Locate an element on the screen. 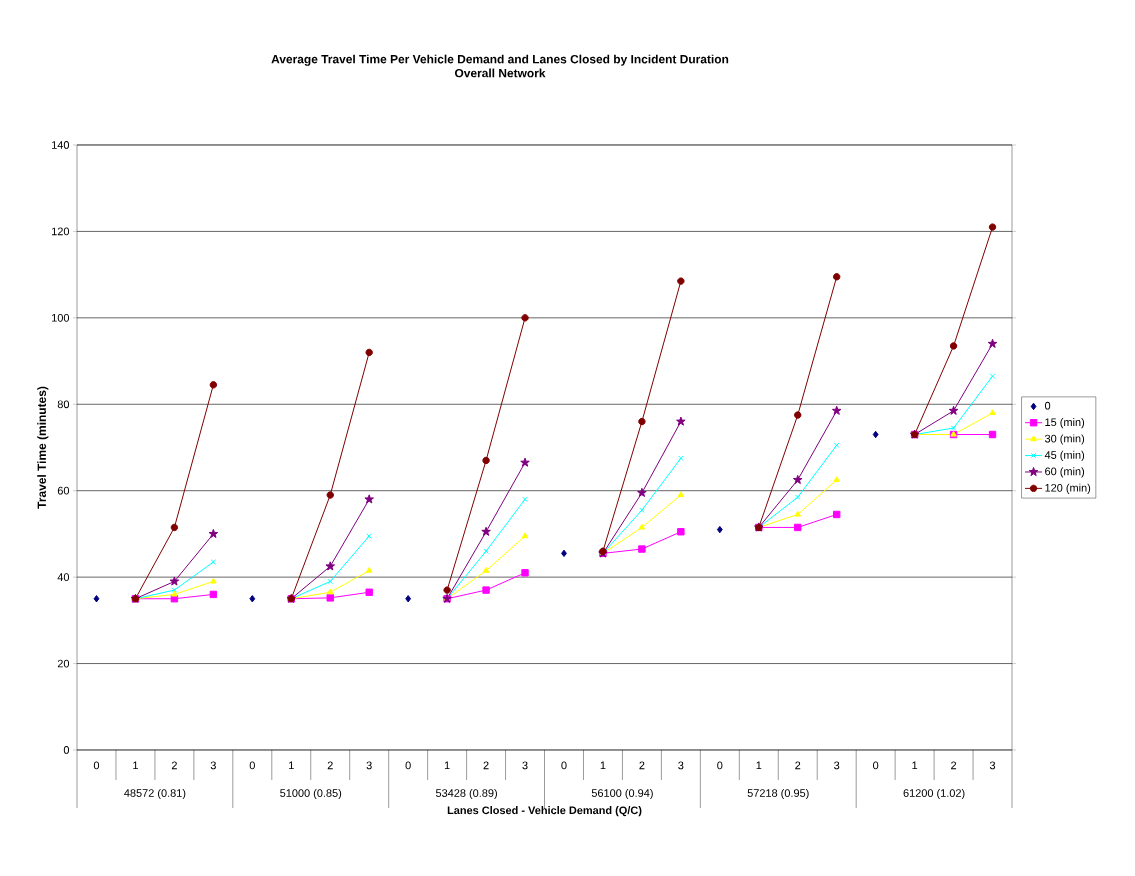 This screenshot has width=1135, height=876. legend-label: 45 (min) is located at coordinates (1064, 456).